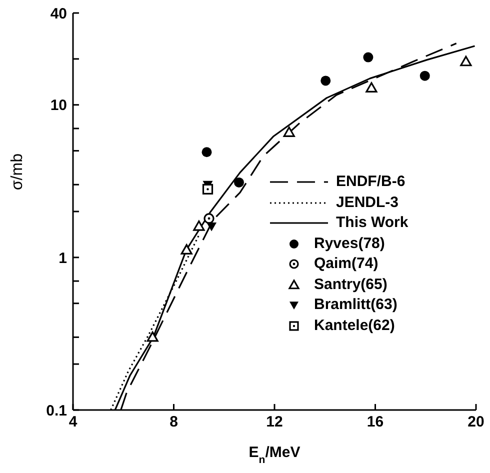 Image resolution: width=490 pixels, height=473 pixels. I want to click on legend-label: Ryves(78), so click(349, 244).